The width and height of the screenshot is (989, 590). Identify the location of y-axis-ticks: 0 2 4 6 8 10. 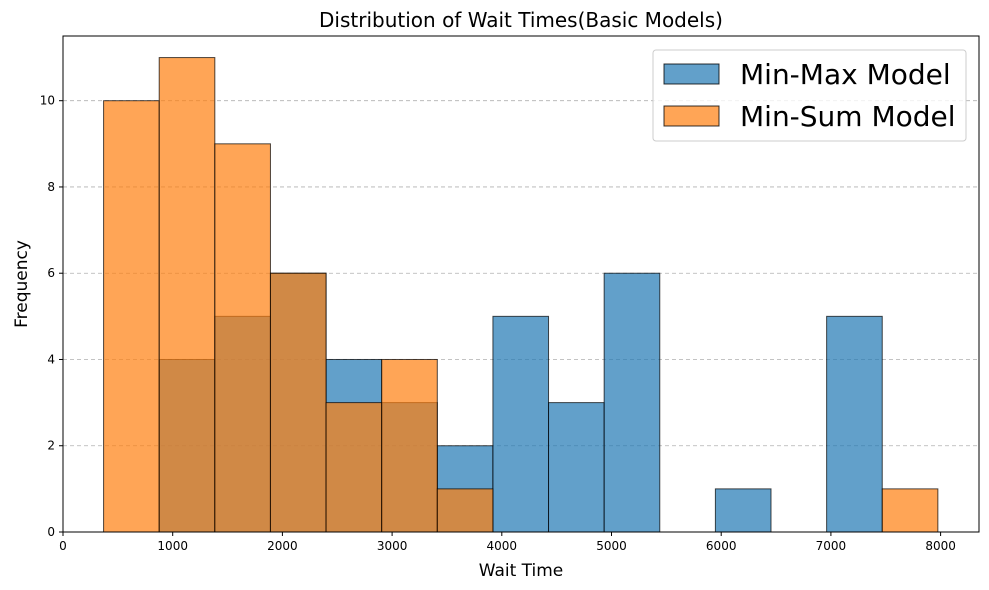
(51, 316).